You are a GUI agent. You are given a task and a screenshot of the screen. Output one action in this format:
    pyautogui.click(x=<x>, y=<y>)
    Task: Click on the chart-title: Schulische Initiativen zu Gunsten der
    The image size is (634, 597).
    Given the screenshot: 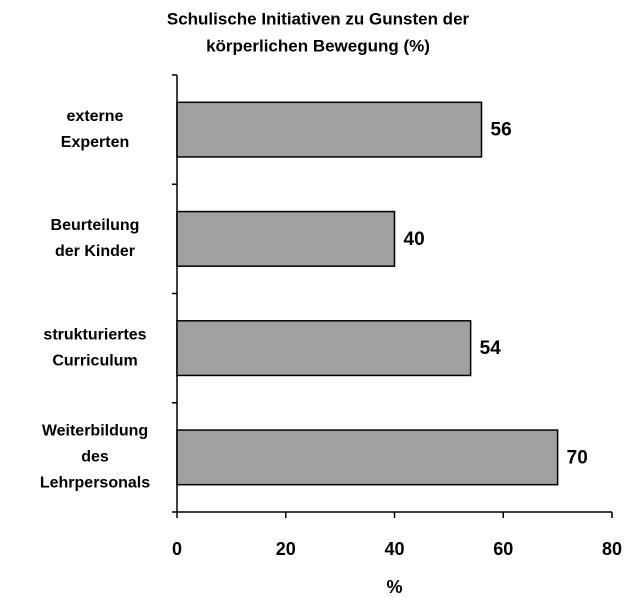 What is the action you would take?
    pyautogui.click(x=318, y=18)
    